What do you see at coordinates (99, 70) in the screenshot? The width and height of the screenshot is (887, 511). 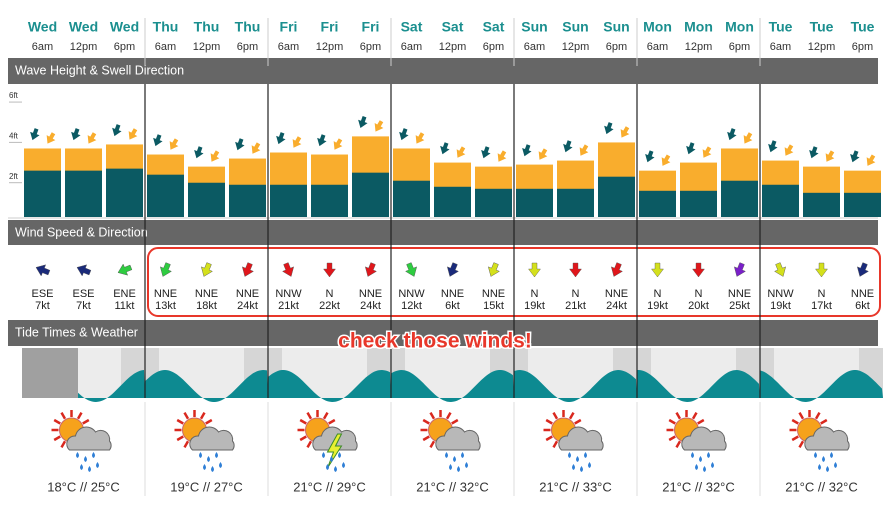 I see `section-title: Wave Height & Swell Direction` at bounding box center [99, 70].